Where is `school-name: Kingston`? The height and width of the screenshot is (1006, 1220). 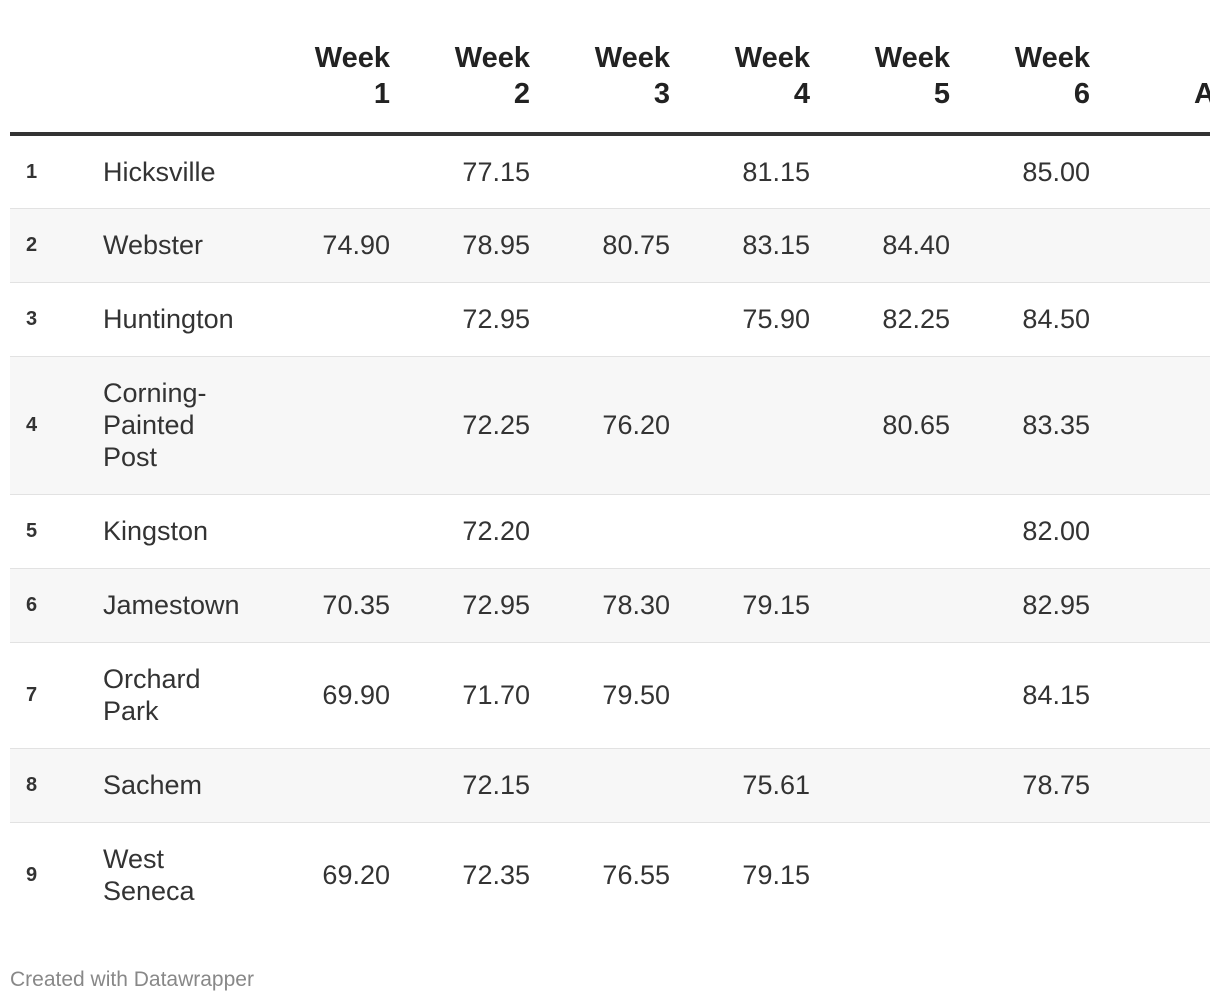
school-name: Kingston is located at coordinates (156, 531).